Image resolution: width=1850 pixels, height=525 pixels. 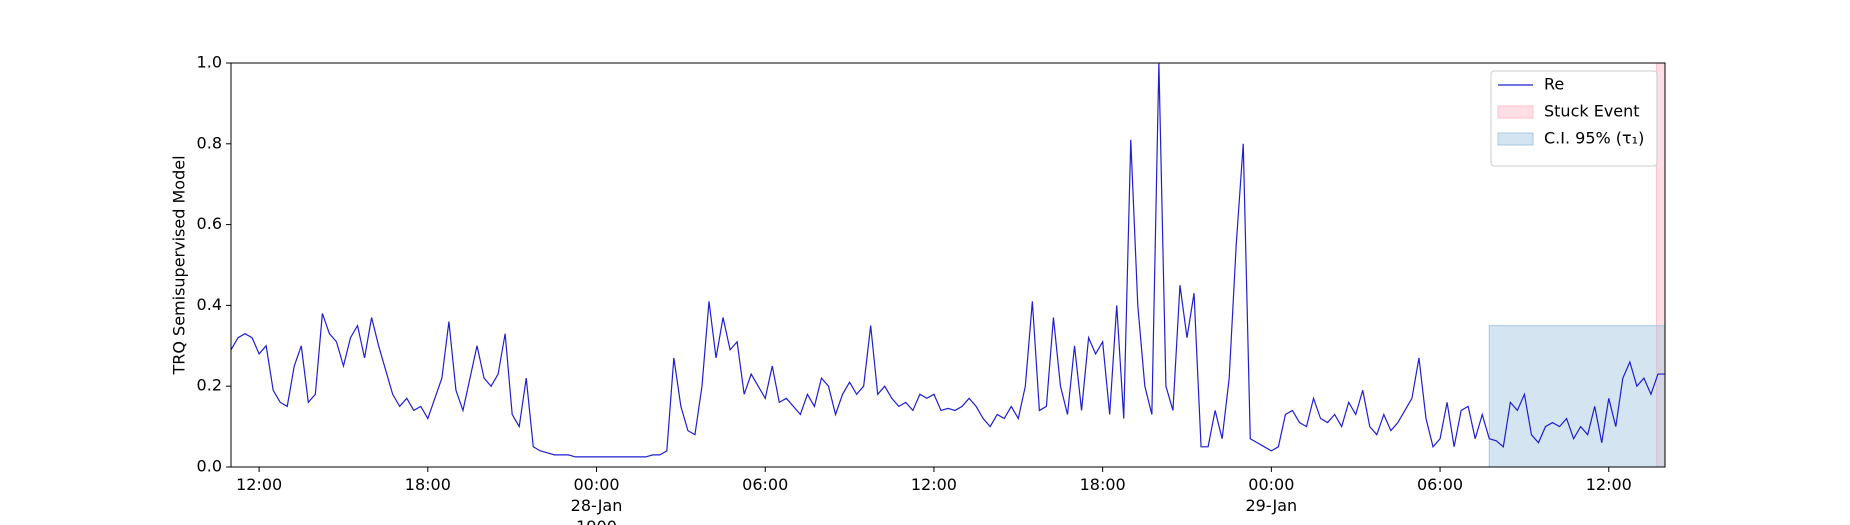 I want to click on y-tick-label: 0.0, so click(x=209, y=466).